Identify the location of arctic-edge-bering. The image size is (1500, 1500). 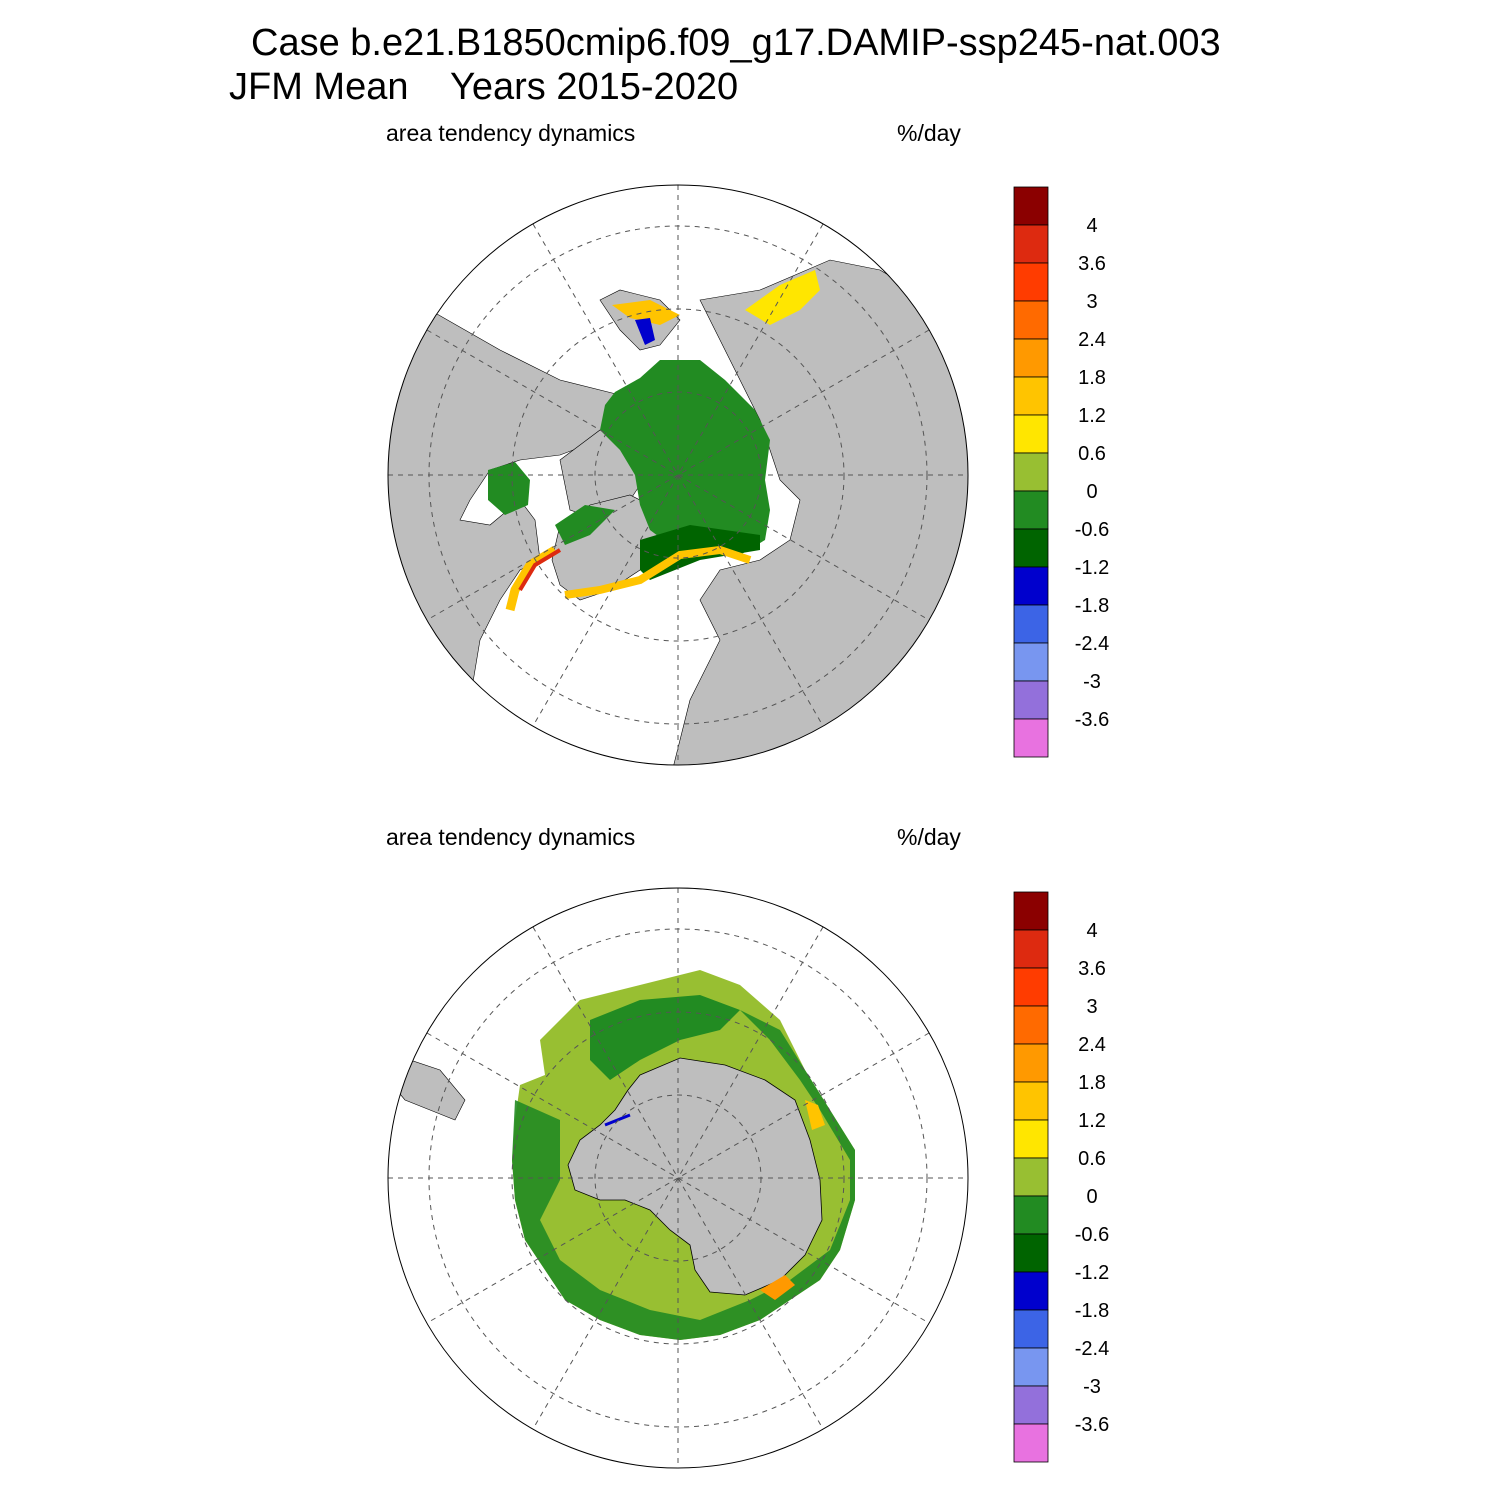
(646, 312).